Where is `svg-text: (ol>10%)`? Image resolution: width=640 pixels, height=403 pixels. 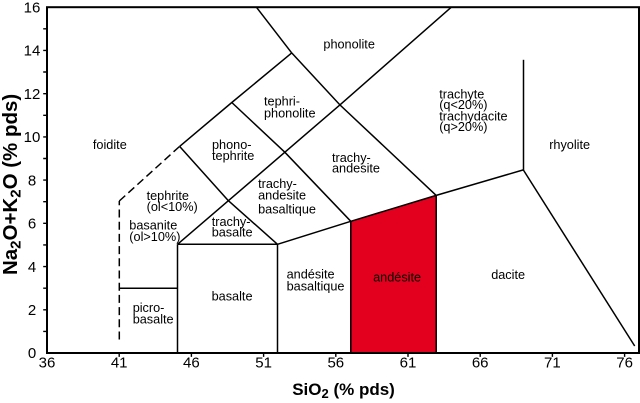 svg-text: (ol>10%) is located at coordinates (154, 237).